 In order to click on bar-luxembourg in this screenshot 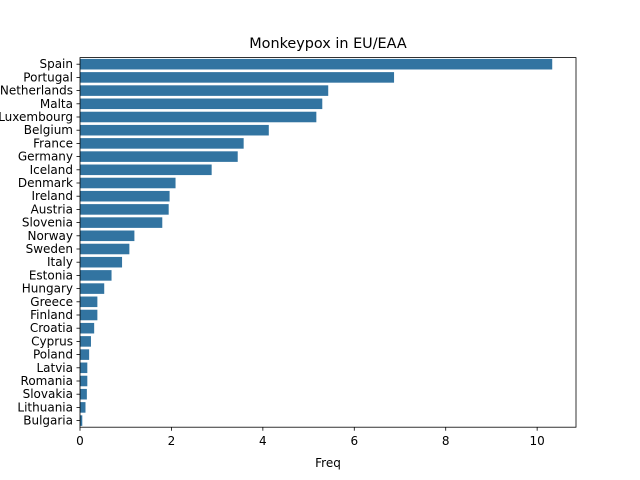, I will do `click(198, 117)`.